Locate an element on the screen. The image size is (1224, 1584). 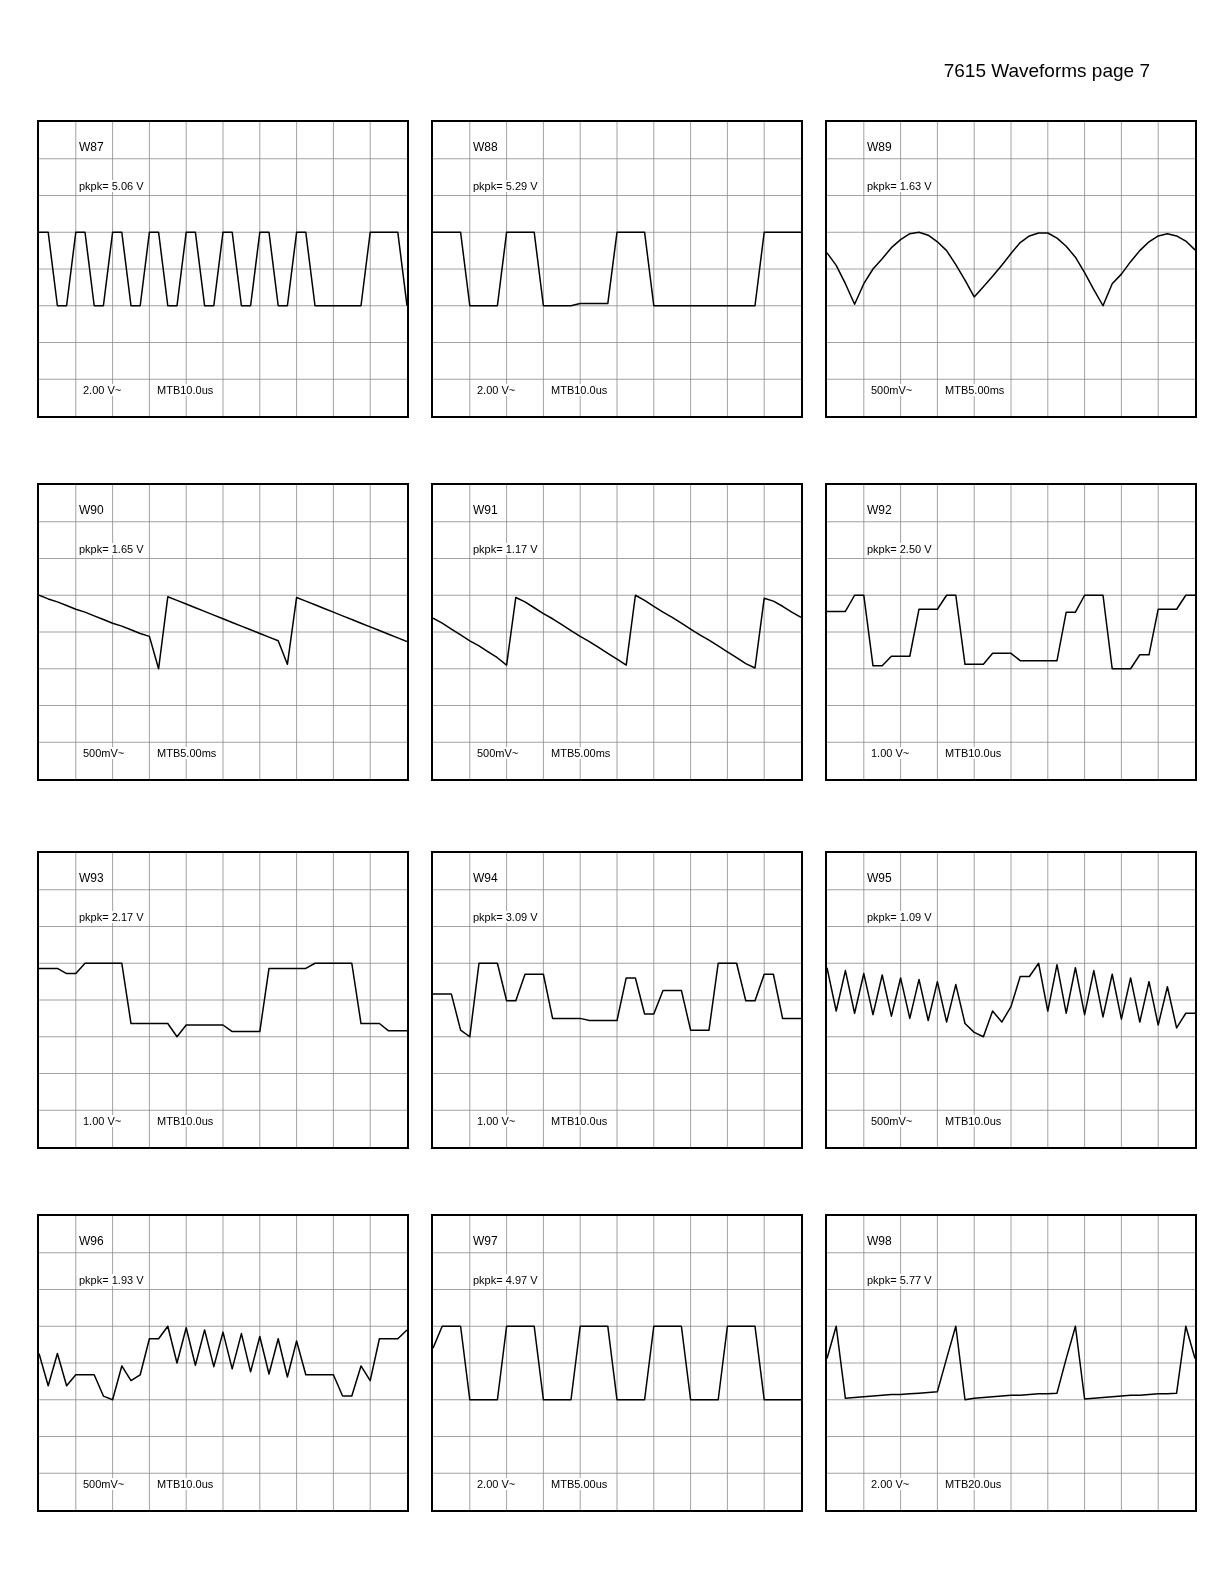
text: pkpk= 5.77 V is located at coordinates (899, 1280).